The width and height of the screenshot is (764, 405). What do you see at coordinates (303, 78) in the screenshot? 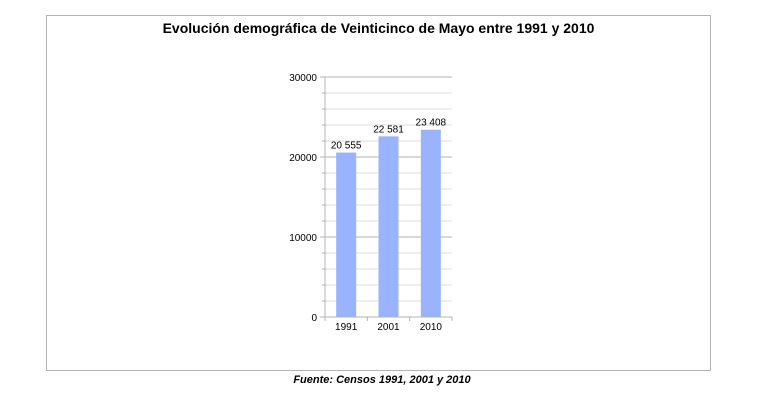
I see `y-tick-label-30000: 30000` at bounding box center [303, 78].